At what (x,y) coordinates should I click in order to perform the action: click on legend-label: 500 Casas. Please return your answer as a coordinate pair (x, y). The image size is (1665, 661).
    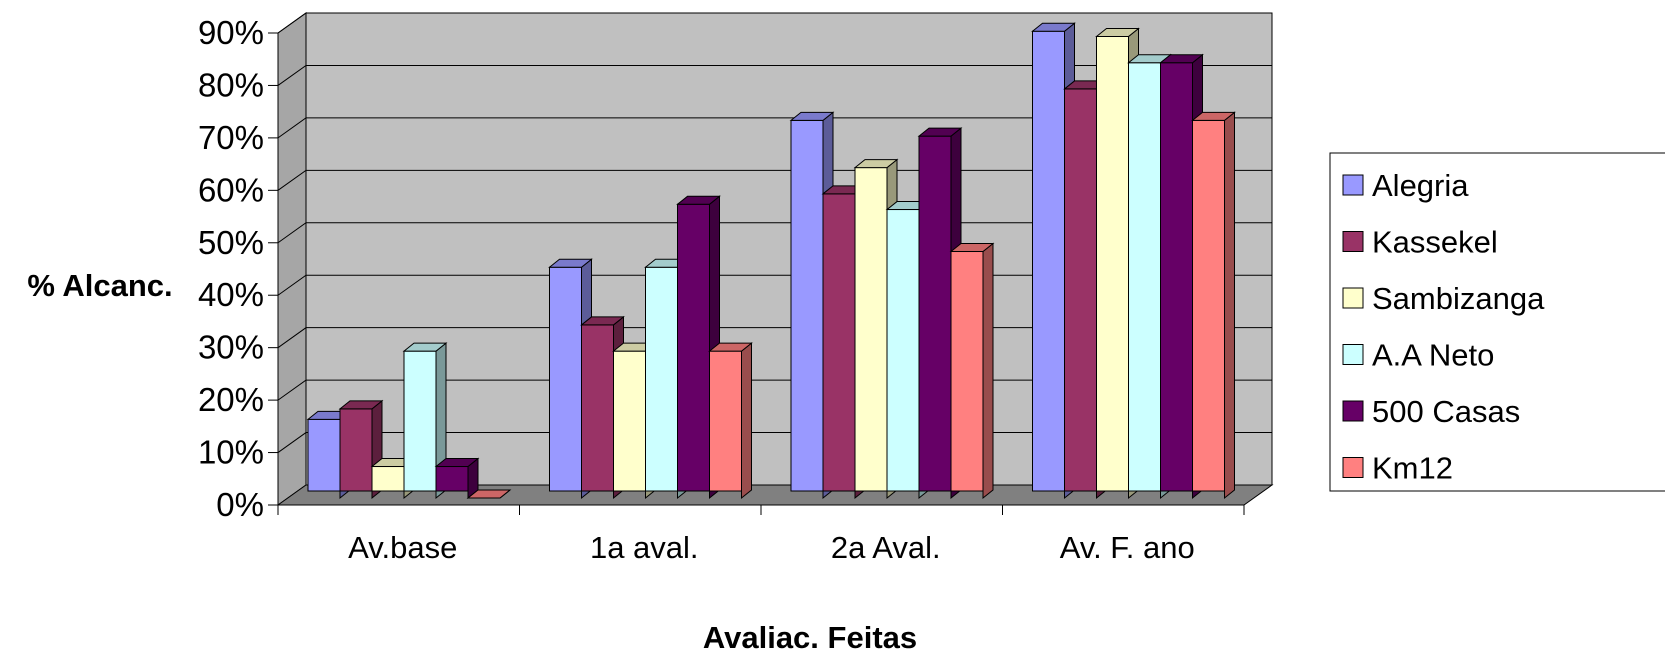
    Looking at the image, I should click on (1446, 411).